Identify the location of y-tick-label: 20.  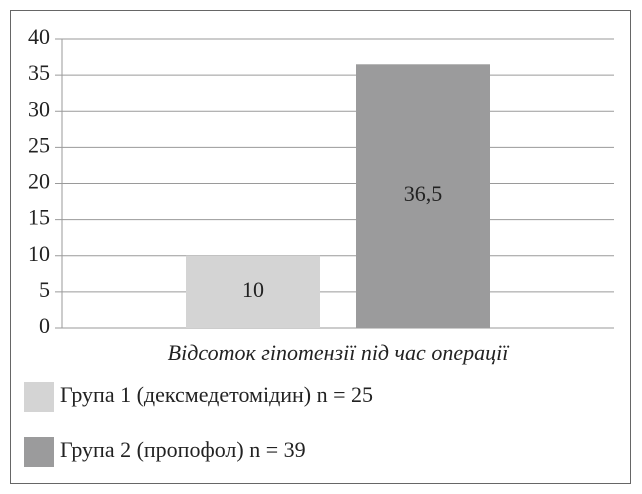
(39, 181).